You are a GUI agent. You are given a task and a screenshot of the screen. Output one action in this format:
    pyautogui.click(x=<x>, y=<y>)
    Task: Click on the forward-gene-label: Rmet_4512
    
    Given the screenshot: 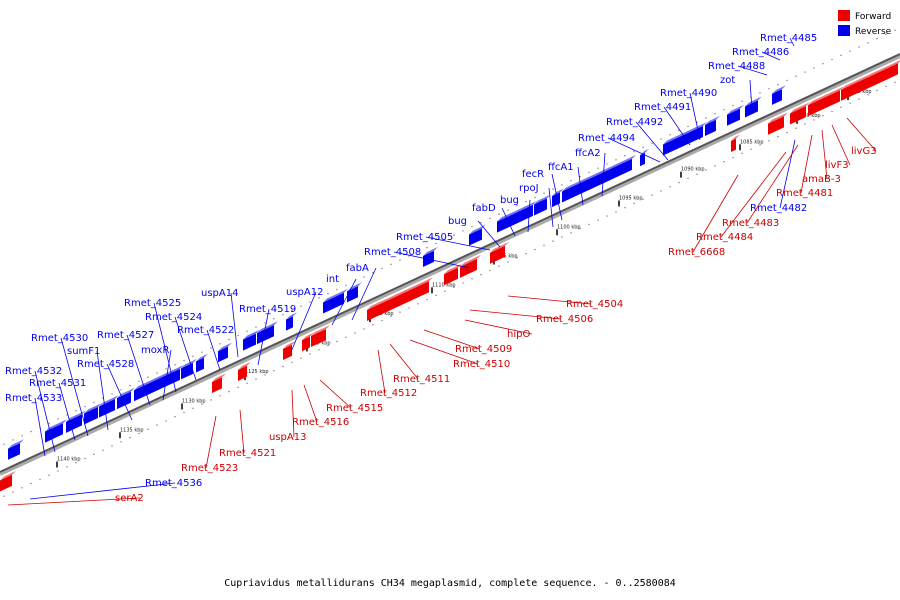 What is the action you would take?
    pyautogui.click(x=388, y=393)
    